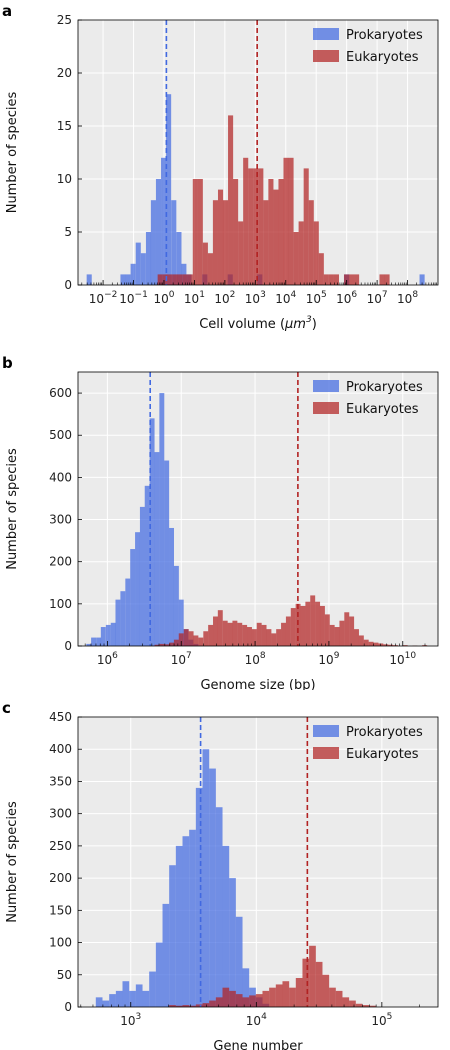 The width and height of the screenshot is (450, 1050). Describe the element at coordinates (60, 393) in the screenshot. I see `y-tick-label: 600` at that location.